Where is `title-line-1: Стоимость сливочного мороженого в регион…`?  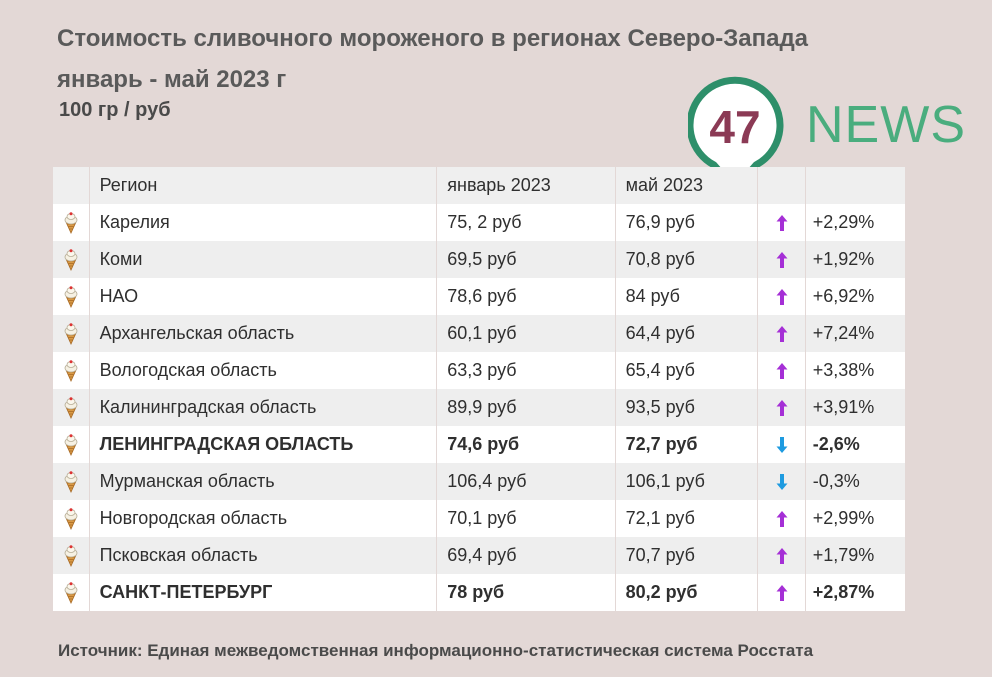 title-line-1: Стоимость сливочного мороженого в регион… is located at coordinates (433, 38).